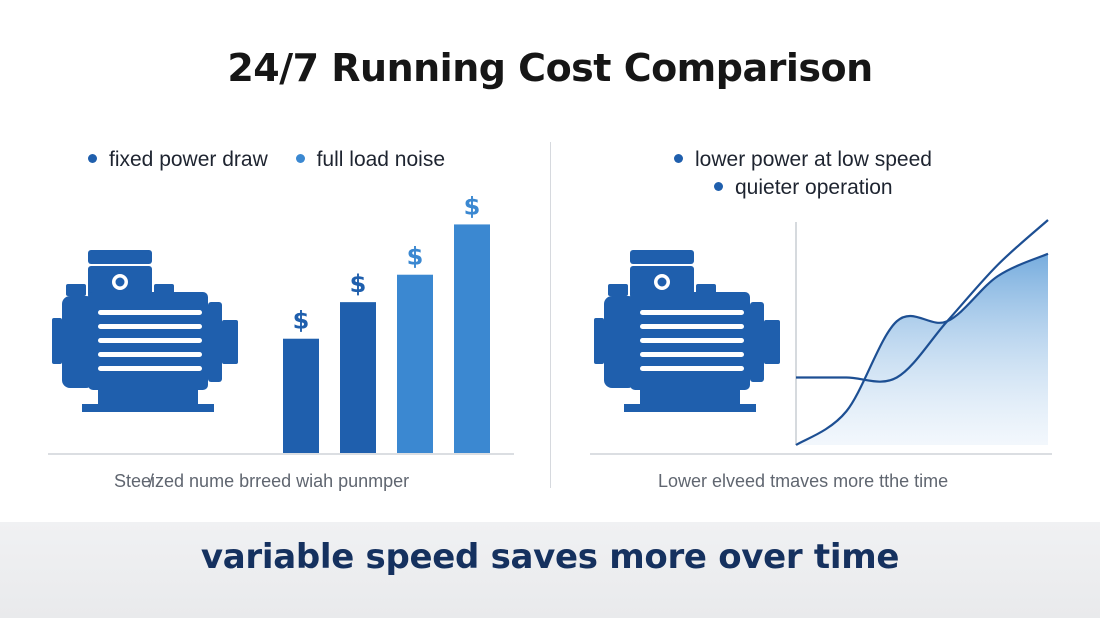 The width and height of the screenshot is (1100, 618). Describe the element at coordinates (550, 68) in the screenshot. I see `page-title: 24/7 Running Cost Comparison` at that location.